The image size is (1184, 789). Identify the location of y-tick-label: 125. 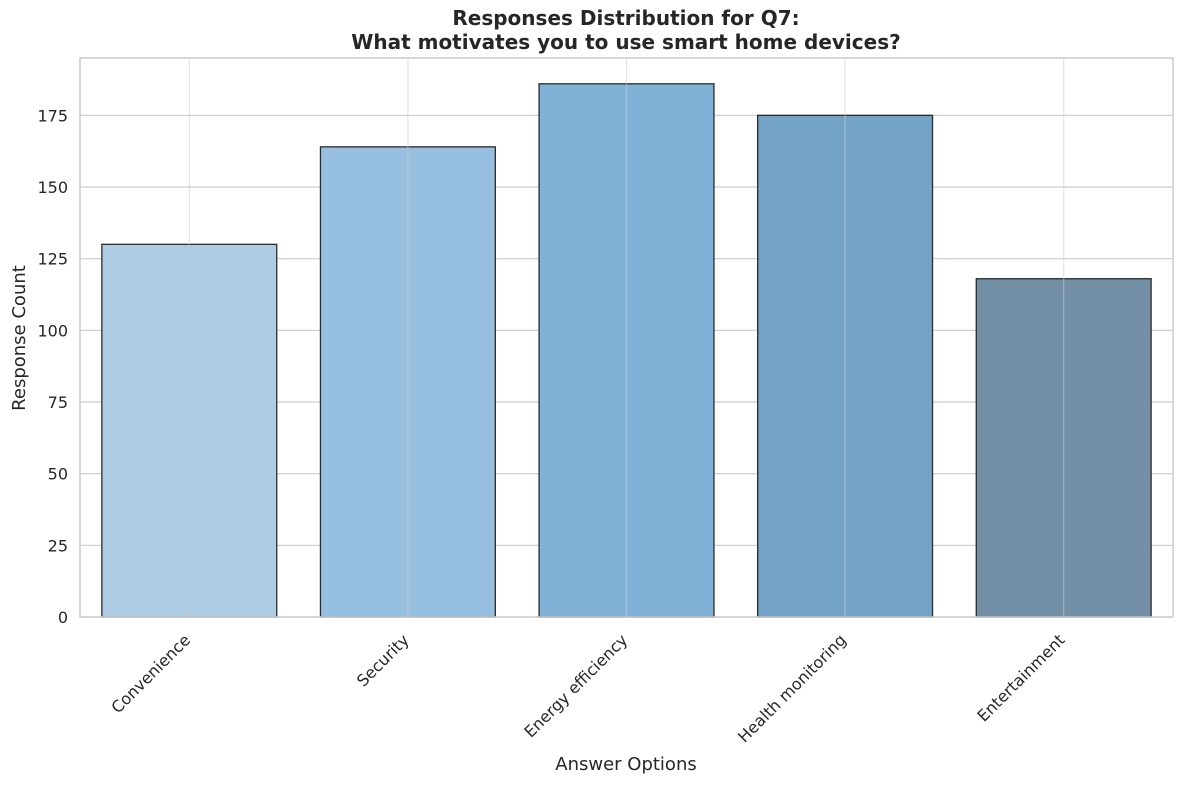
(52, 259).